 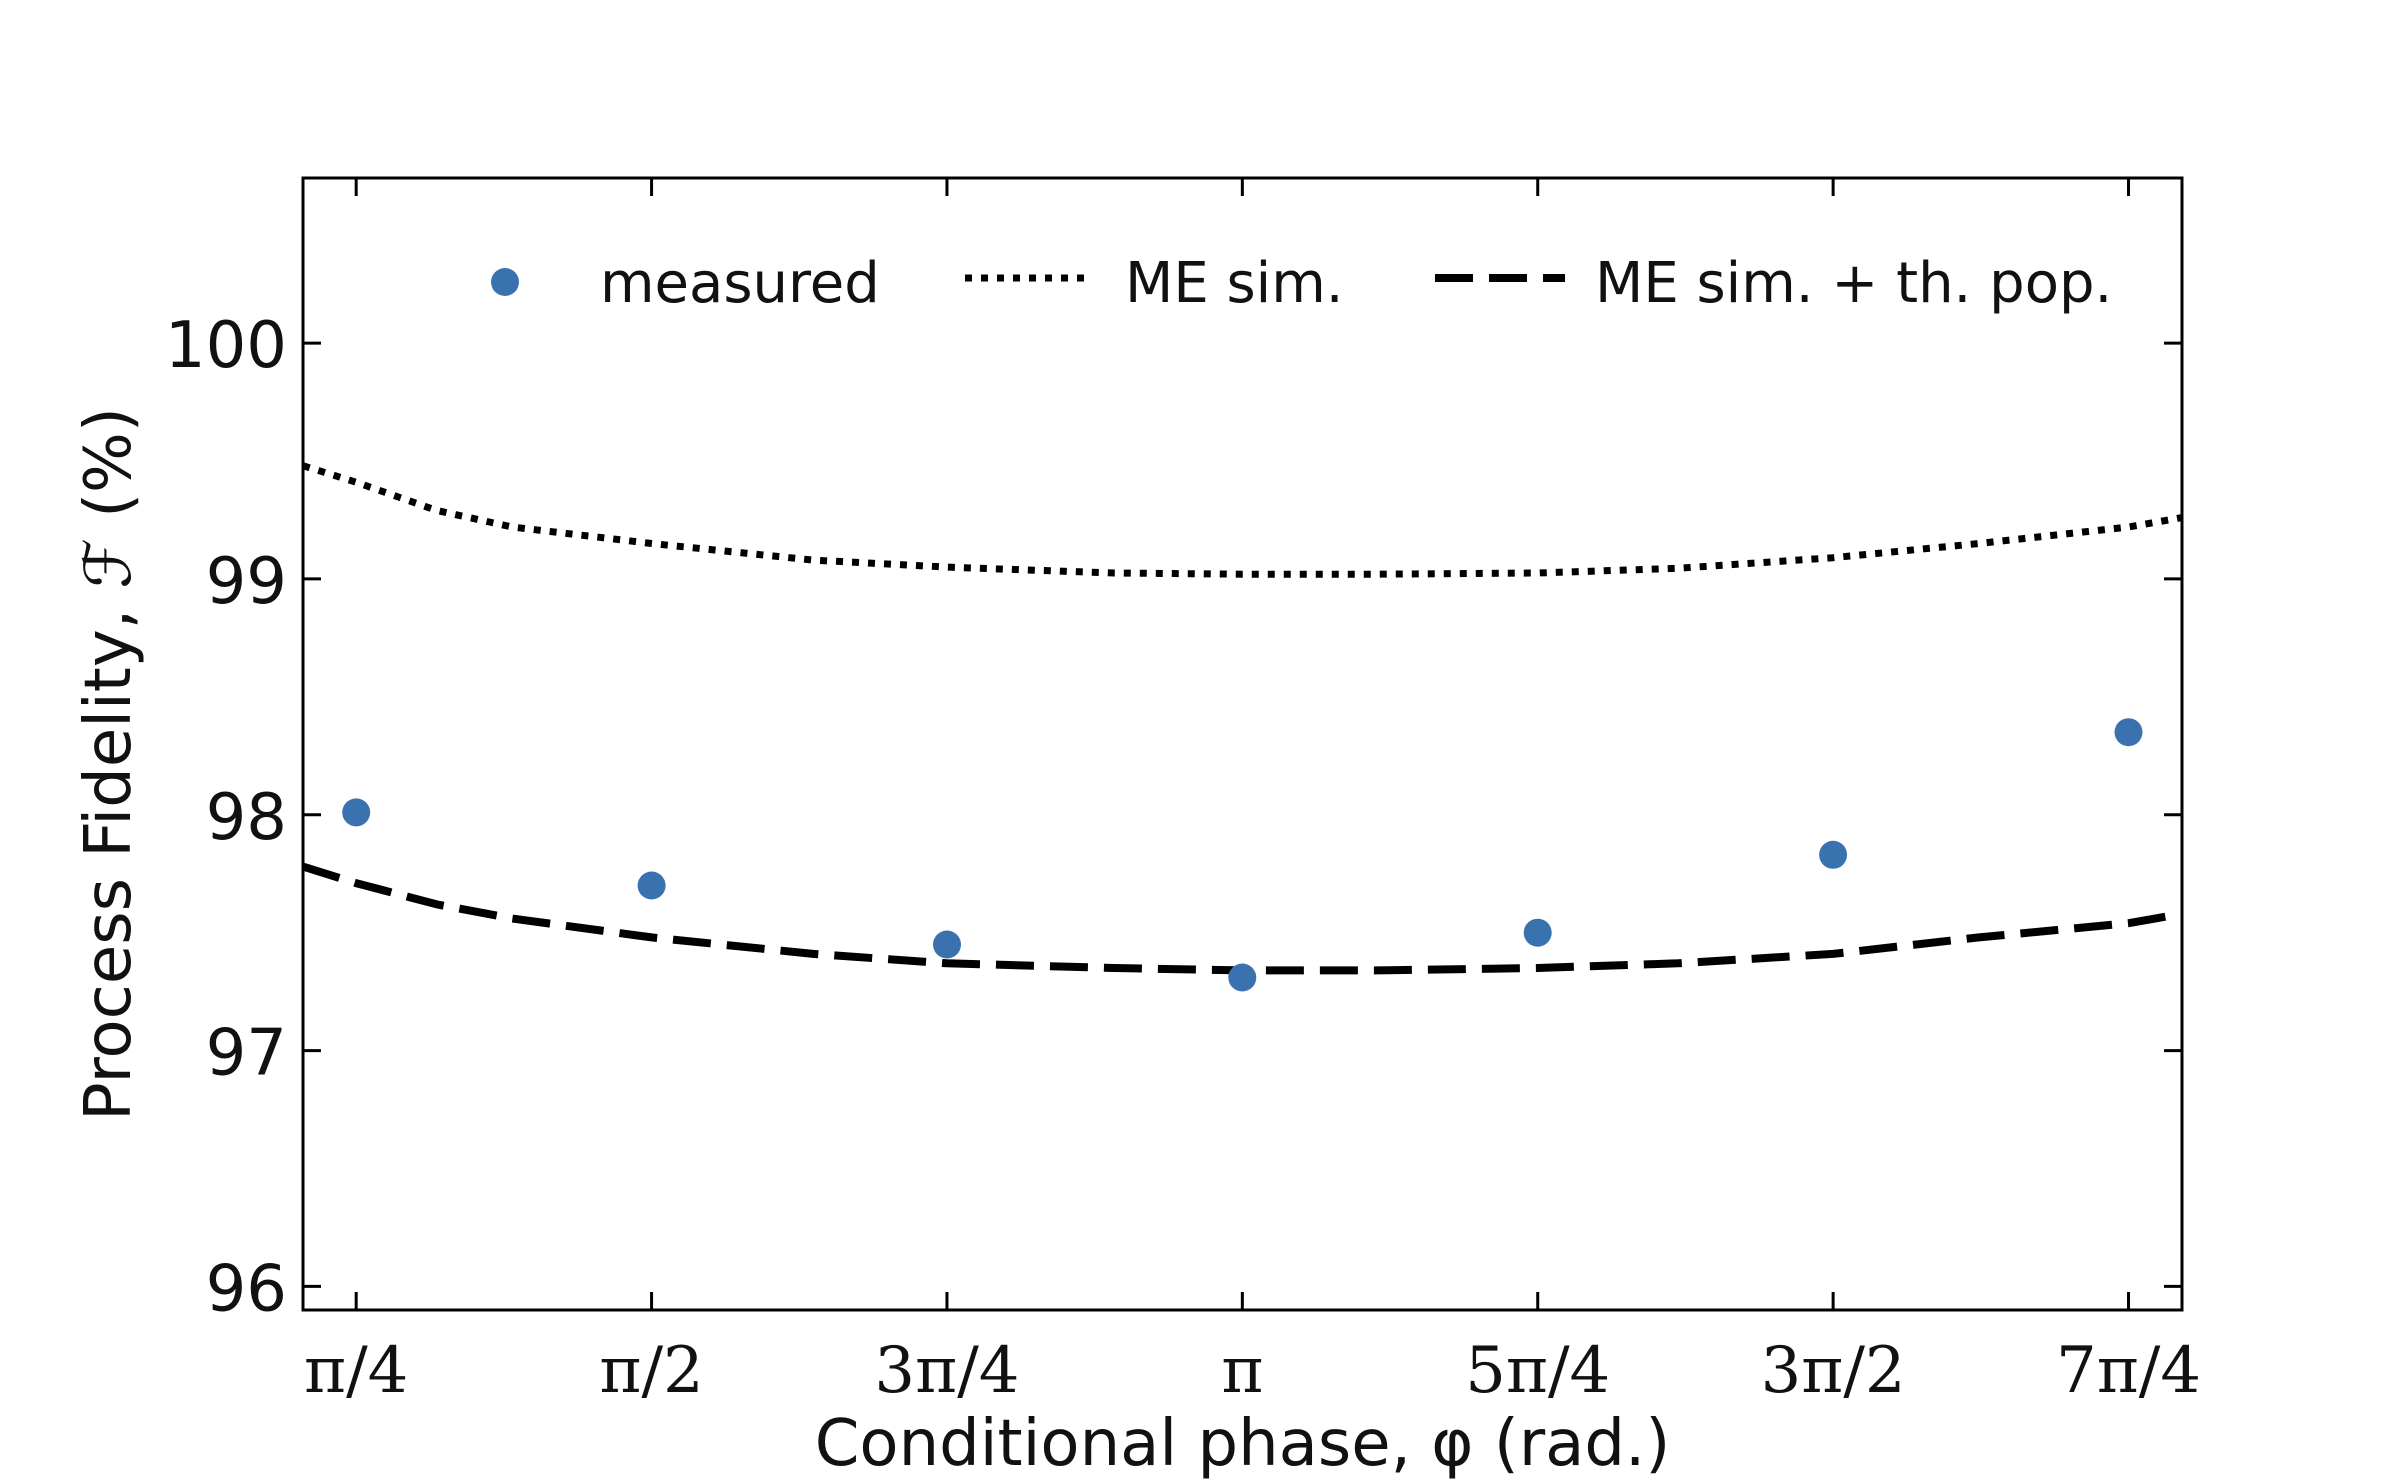 What do you see at coordinates (109, 764) in the screenshot?
I see `y-axis-label: Process Fidelity, ℱ (%)` at bounding box center [109, 764].